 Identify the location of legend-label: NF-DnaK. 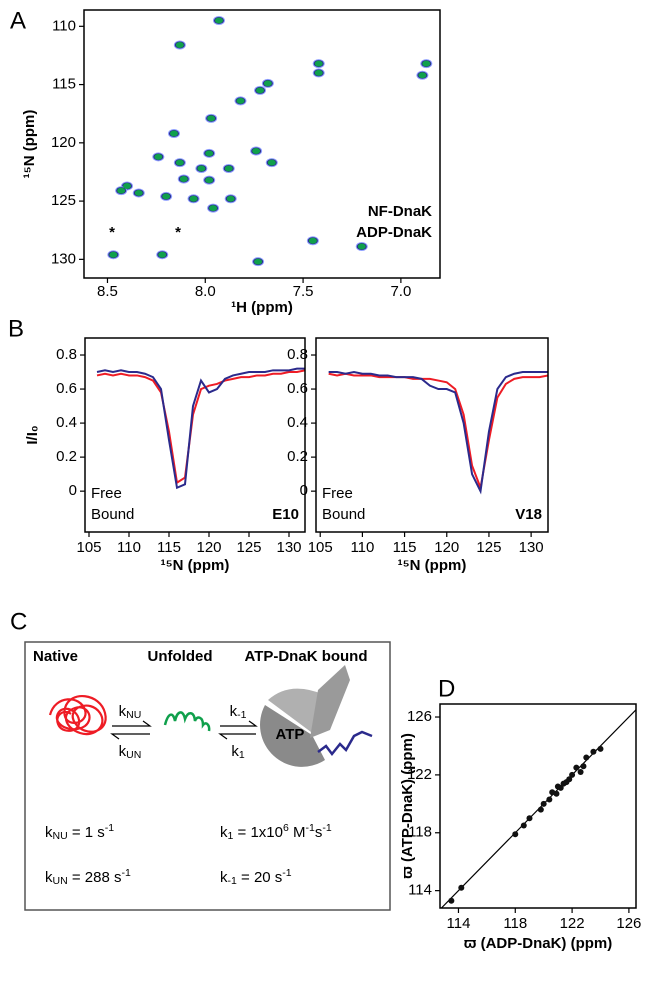
(400, 211).